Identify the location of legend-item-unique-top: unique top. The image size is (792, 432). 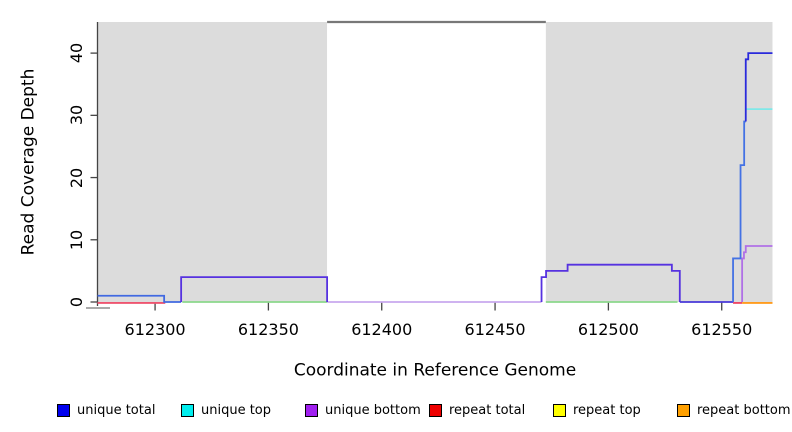
(226, 410).